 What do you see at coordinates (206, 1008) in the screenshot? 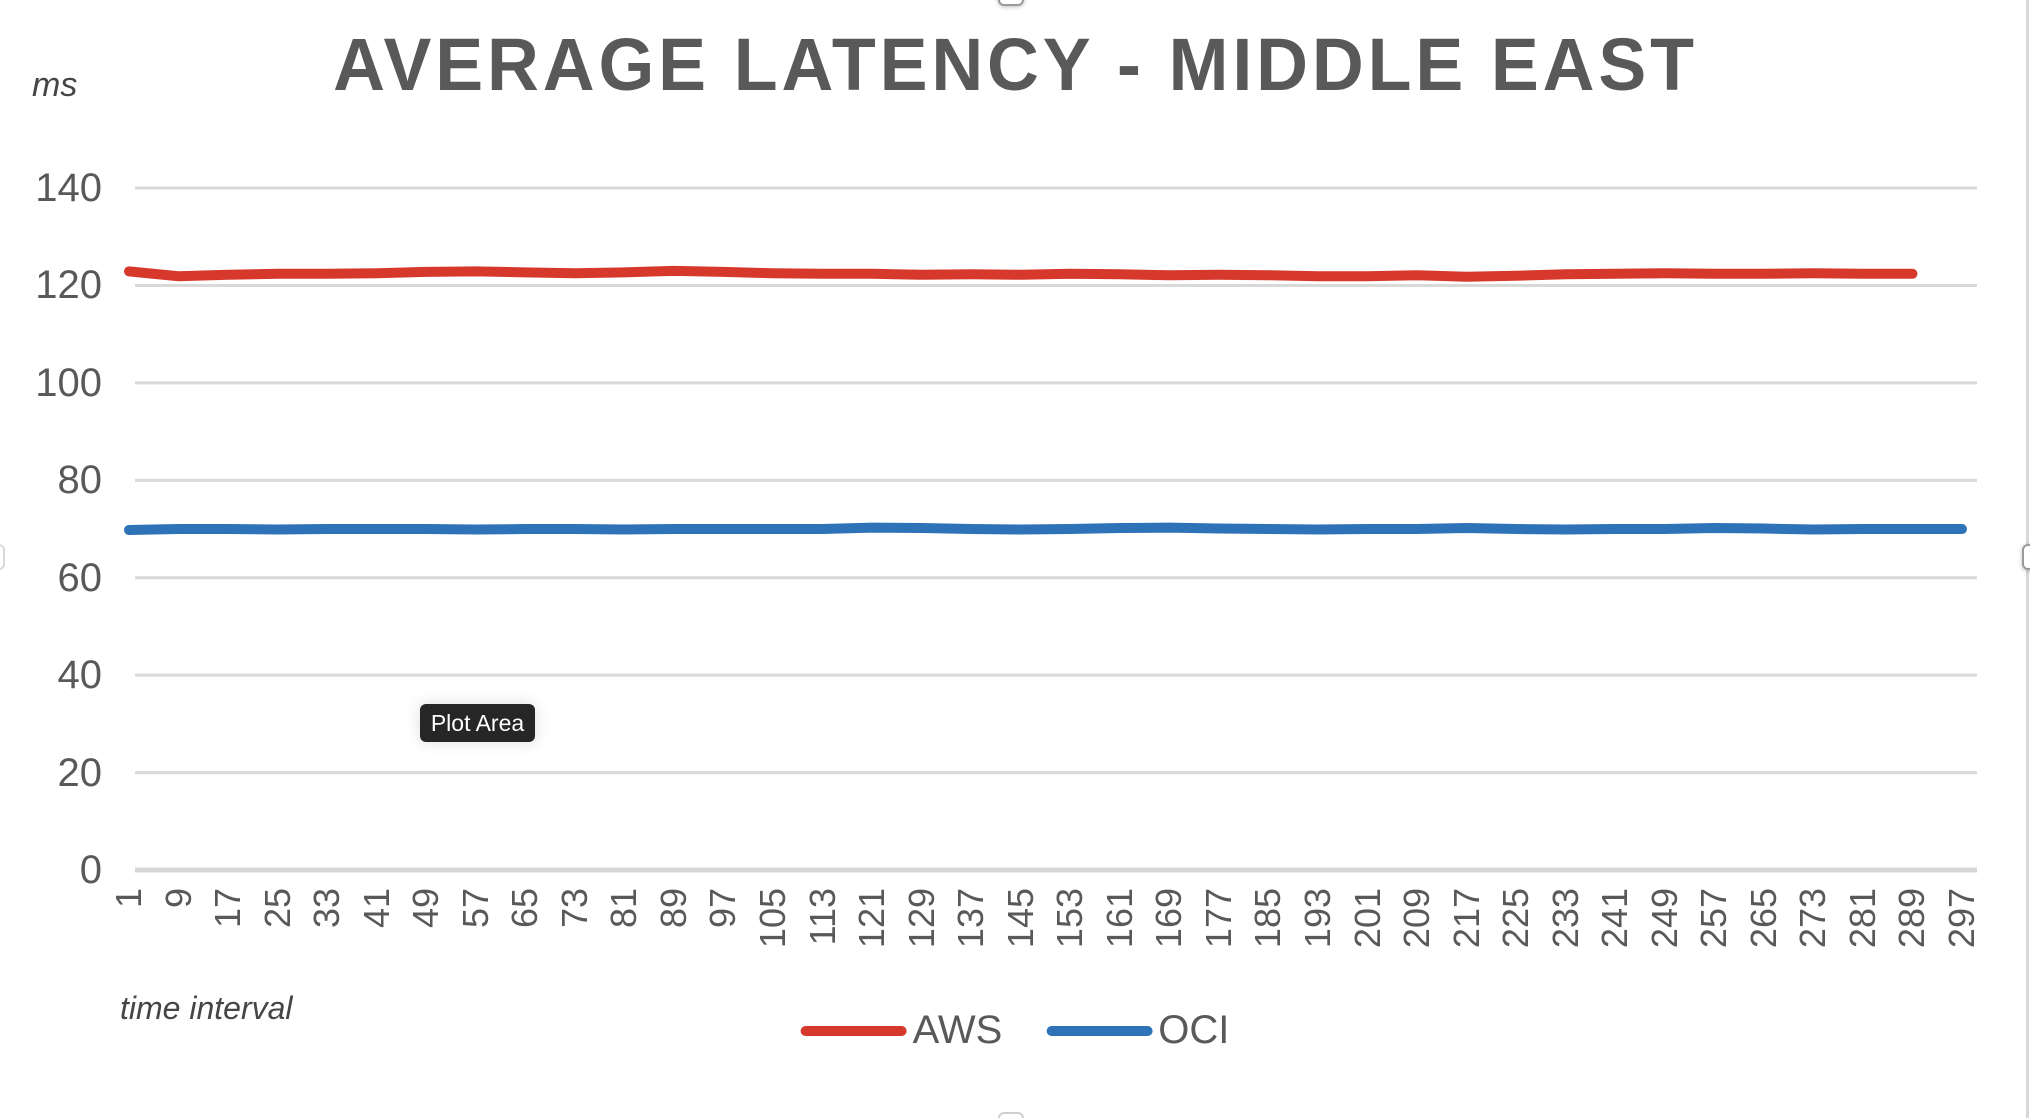
I see `x-axis-title: time interval` at bounding box center [206, 1008].